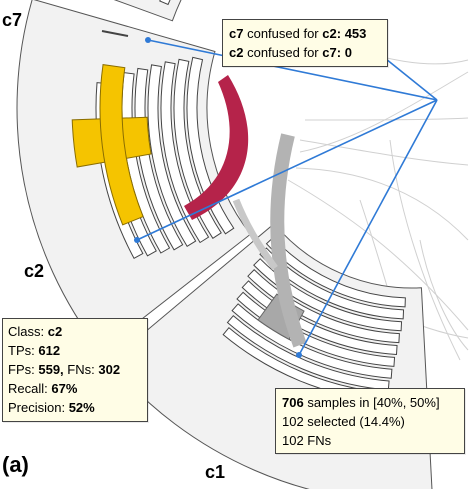  I want to click on stat-recall: Recall: 67%, so click(77, 388).